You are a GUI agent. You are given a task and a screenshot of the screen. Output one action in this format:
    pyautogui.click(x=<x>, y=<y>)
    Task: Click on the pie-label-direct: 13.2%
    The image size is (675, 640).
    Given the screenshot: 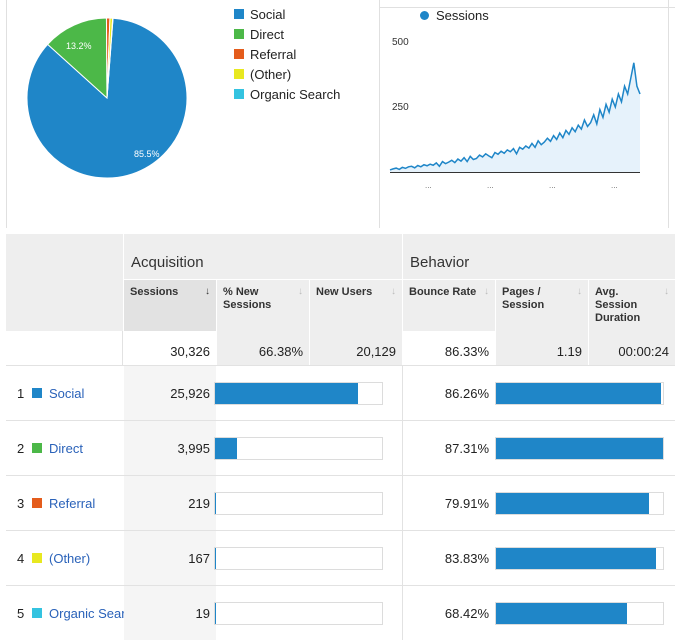 What is the action you would take?
    pyautogui.click(x=79, y=46)
    